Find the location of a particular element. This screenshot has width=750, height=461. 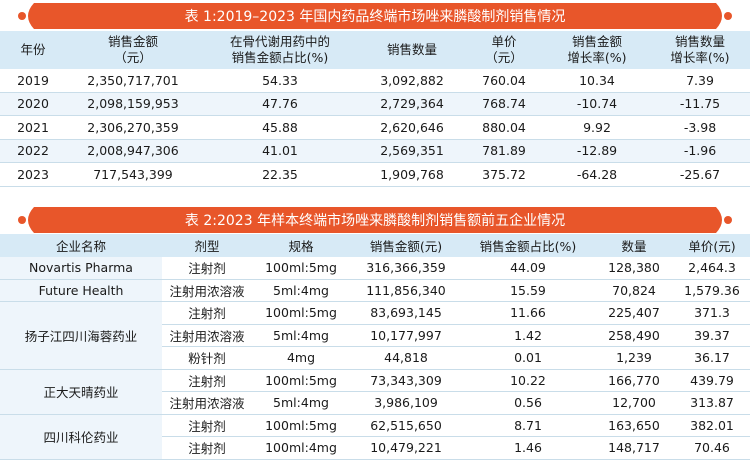

table-row: 注射剂 100ml:4mg 10,479,221 1.46 148,717 70.46 is located at coordinates (375, 448).